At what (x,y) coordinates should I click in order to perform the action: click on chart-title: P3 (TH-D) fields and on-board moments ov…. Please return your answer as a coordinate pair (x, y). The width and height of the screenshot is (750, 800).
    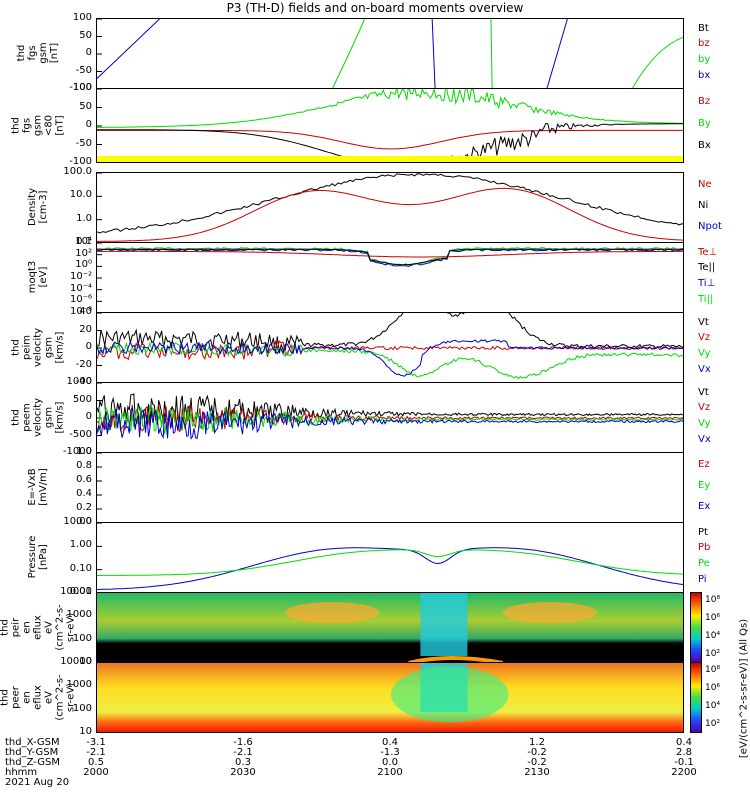
    Looking at the image, I should click on (375, 8).